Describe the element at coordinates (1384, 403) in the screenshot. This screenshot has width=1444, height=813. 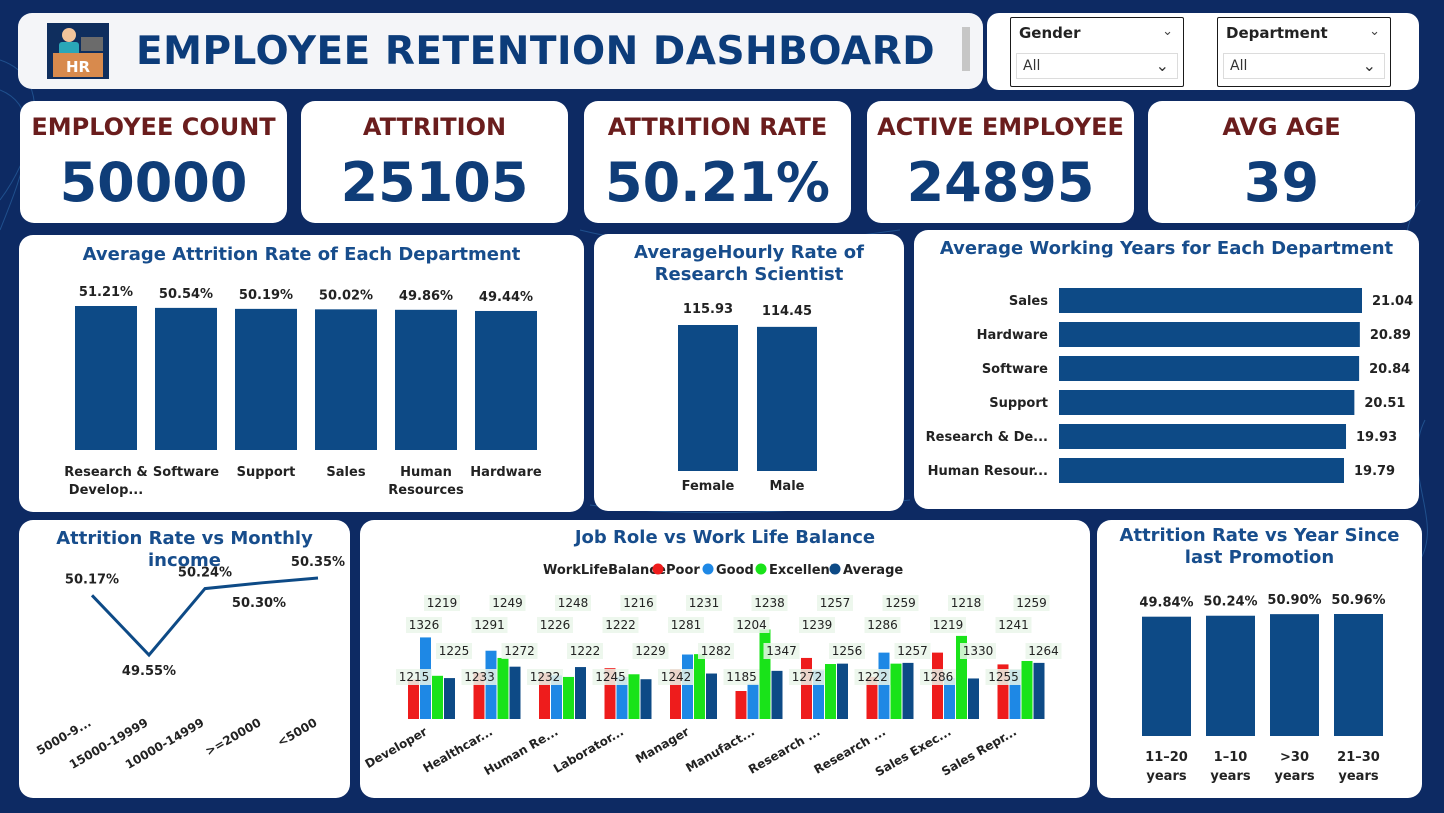
I see `data-label: 20.51` at that location.